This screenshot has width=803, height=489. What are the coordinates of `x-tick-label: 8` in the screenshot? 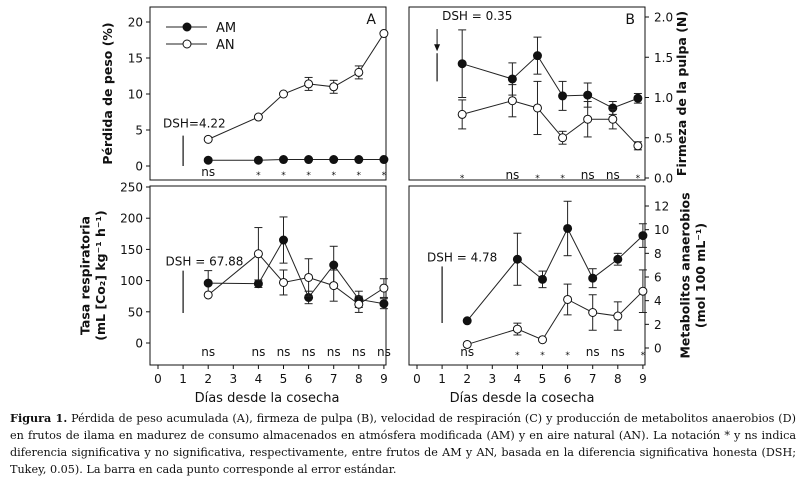 It's located at (359, 379).